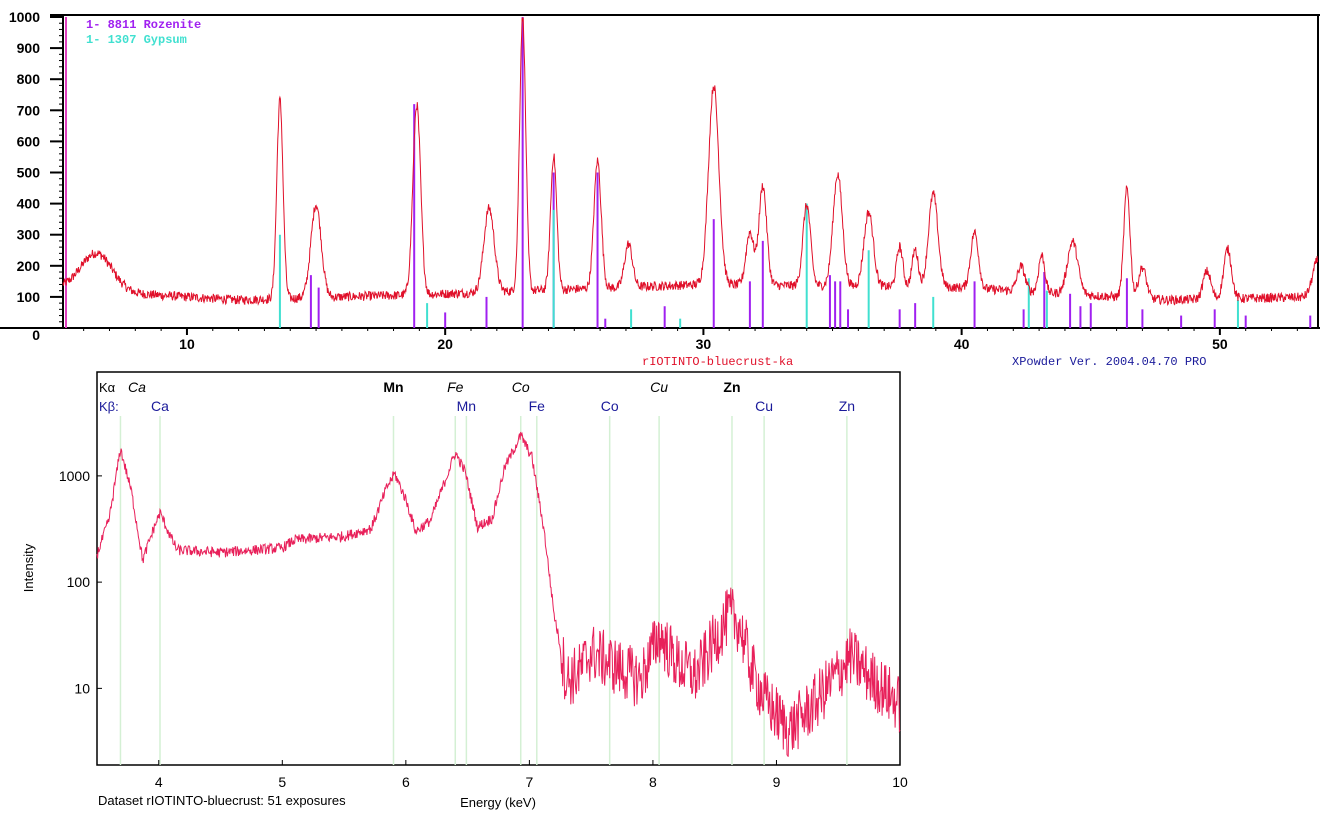 The image size is (1336, 814). I want to click on ka-line-label: Ca, so click(137, 387).